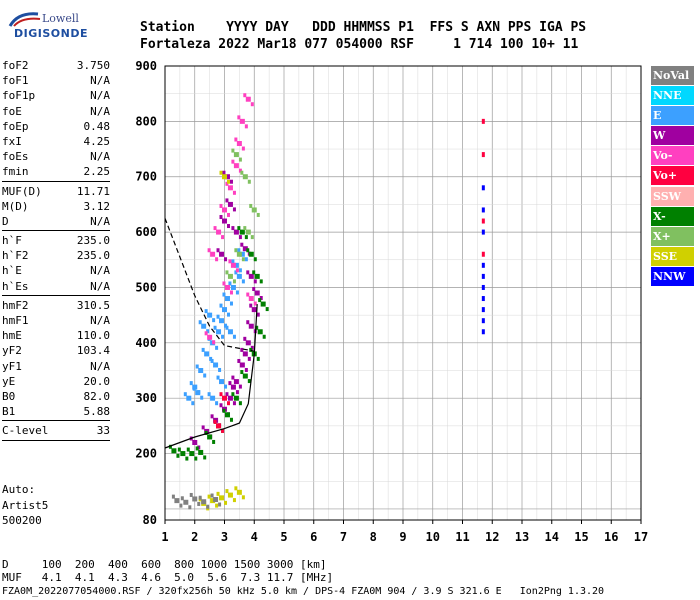 The image size is (700, 600). I want to click on param-value: 82.0, so click(97, 396).